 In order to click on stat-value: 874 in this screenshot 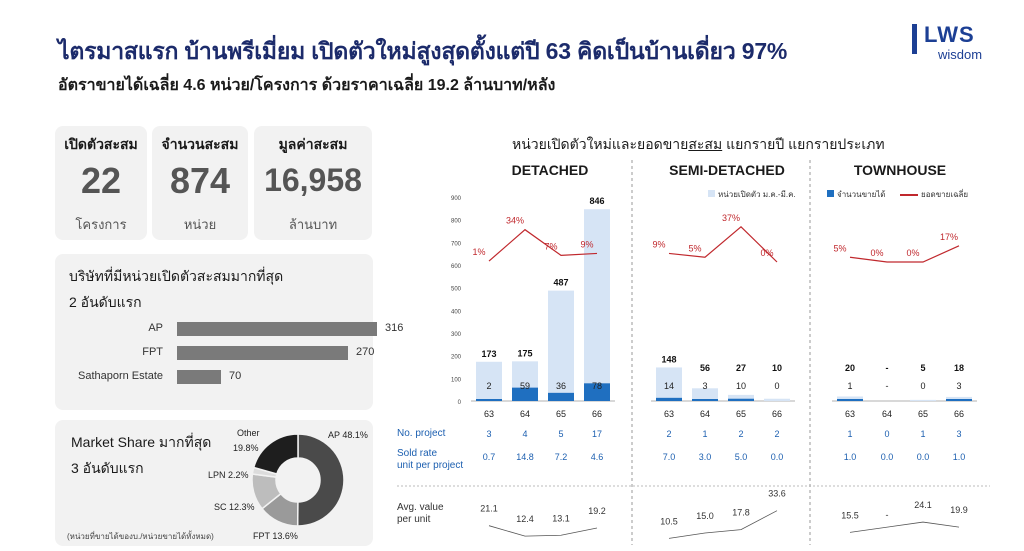, I will do `click(200, 180)`.